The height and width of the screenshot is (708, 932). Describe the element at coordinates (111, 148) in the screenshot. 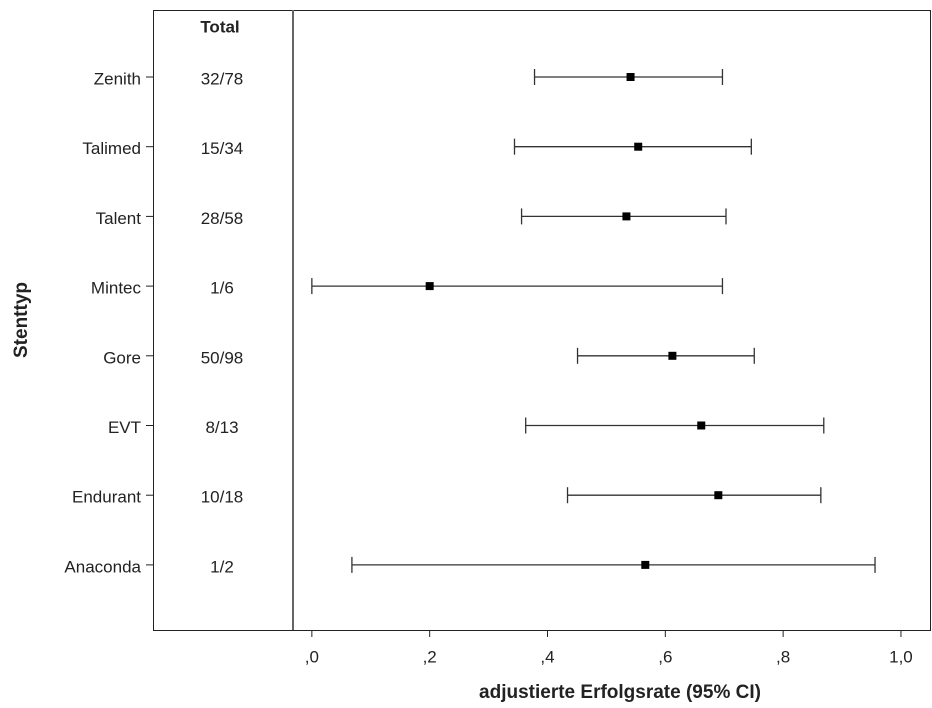

I see `y-tick-label: Talimed` at that location.